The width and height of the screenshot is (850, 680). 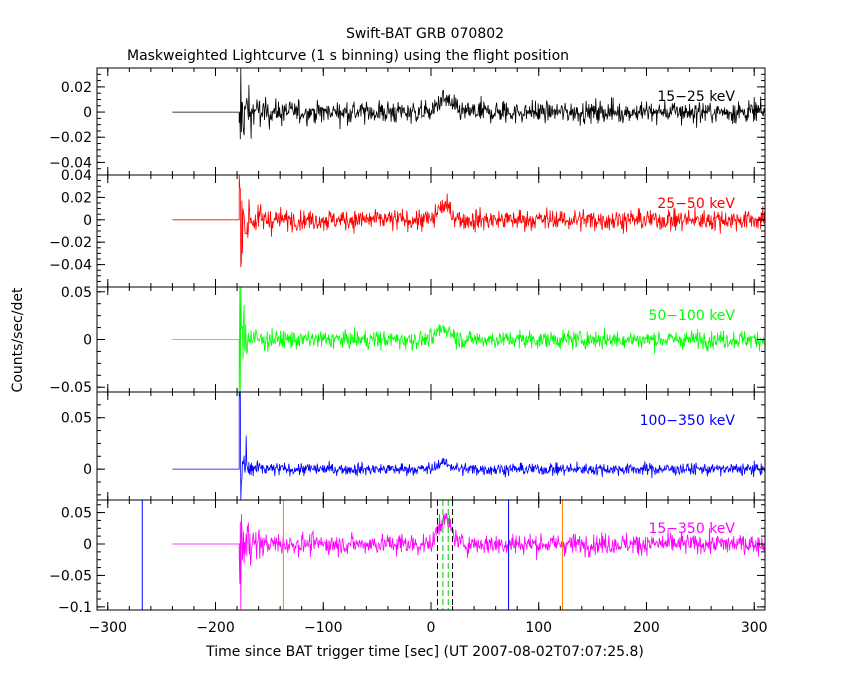 I want to click on x-tick-label: 0, so click(x=431, y=628).